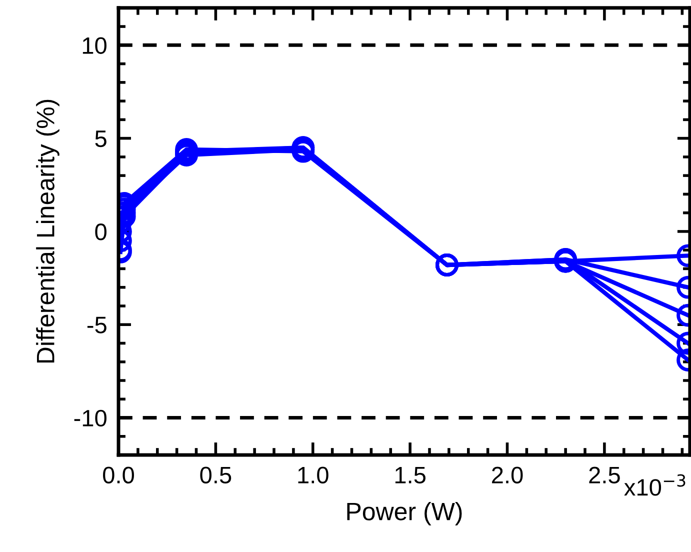 The height and width of the screenshot is (552, 691). Describe the element at coordinates (404, 514) in the screenshot. I see `x-axis-title: Power (W)` at that location.